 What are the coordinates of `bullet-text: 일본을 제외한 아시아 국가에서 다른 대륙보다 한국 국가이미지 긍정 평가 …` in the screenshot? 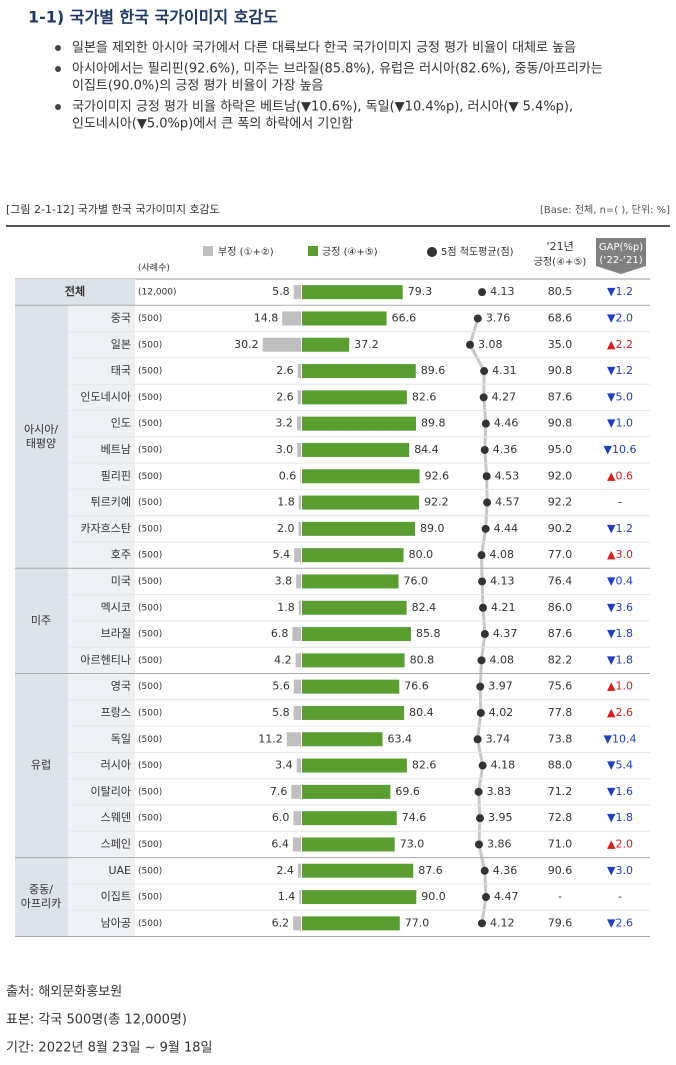 It's located at (324, 48).